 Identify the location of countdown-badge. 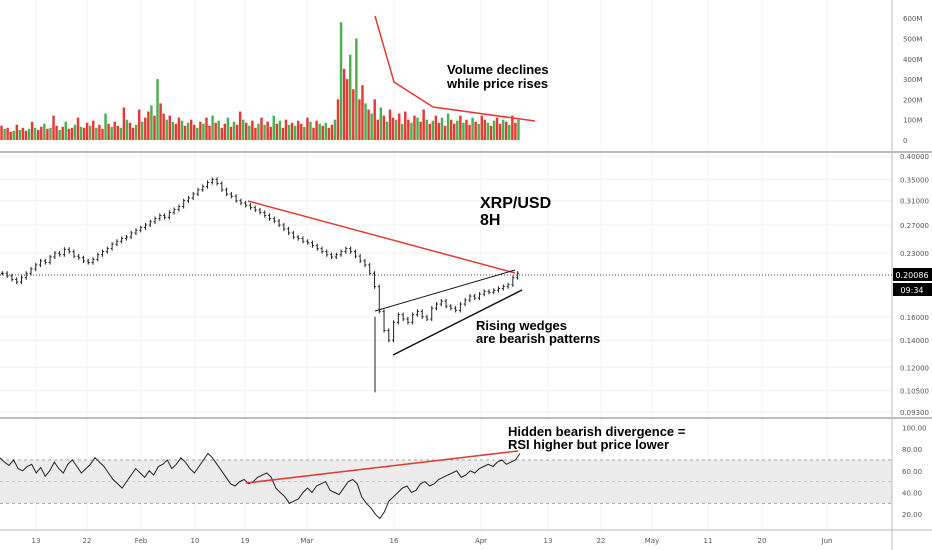
(912, 289).